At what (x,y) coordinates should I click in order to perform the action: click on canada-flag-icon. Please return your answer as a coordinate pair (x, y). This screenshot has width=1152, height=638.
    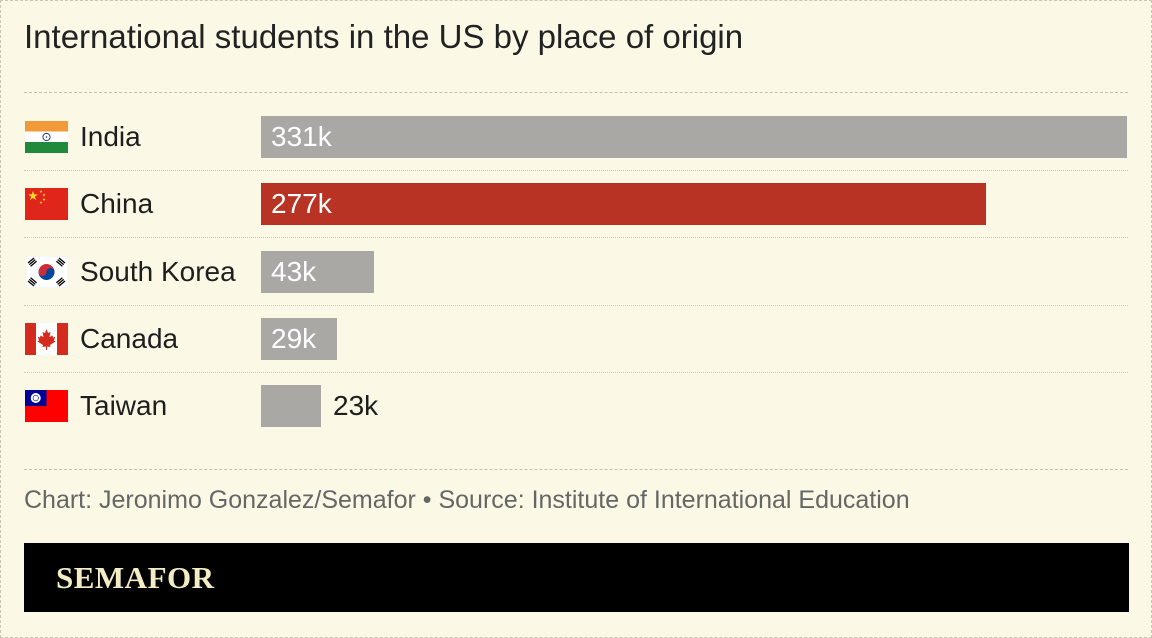
    Looking at the image, I should click on (46, 338).